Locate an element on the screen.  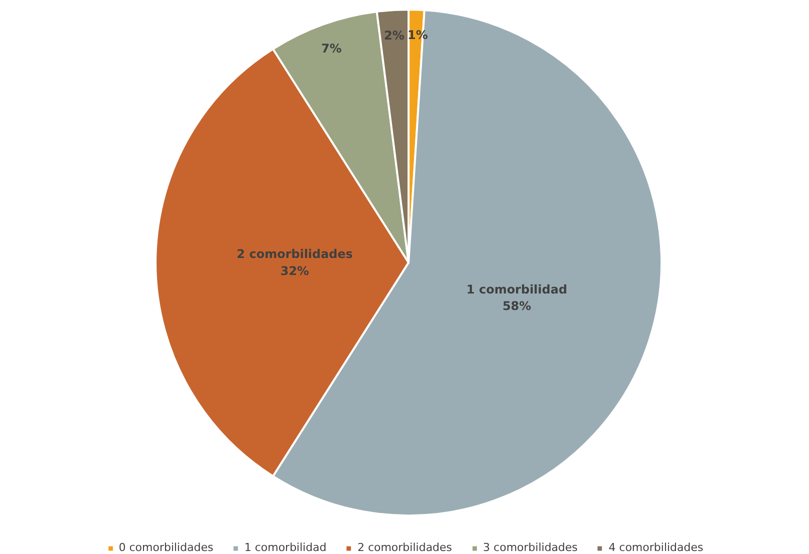
legend-label: 4 comorbilidades is located at coordinates (656, 547).